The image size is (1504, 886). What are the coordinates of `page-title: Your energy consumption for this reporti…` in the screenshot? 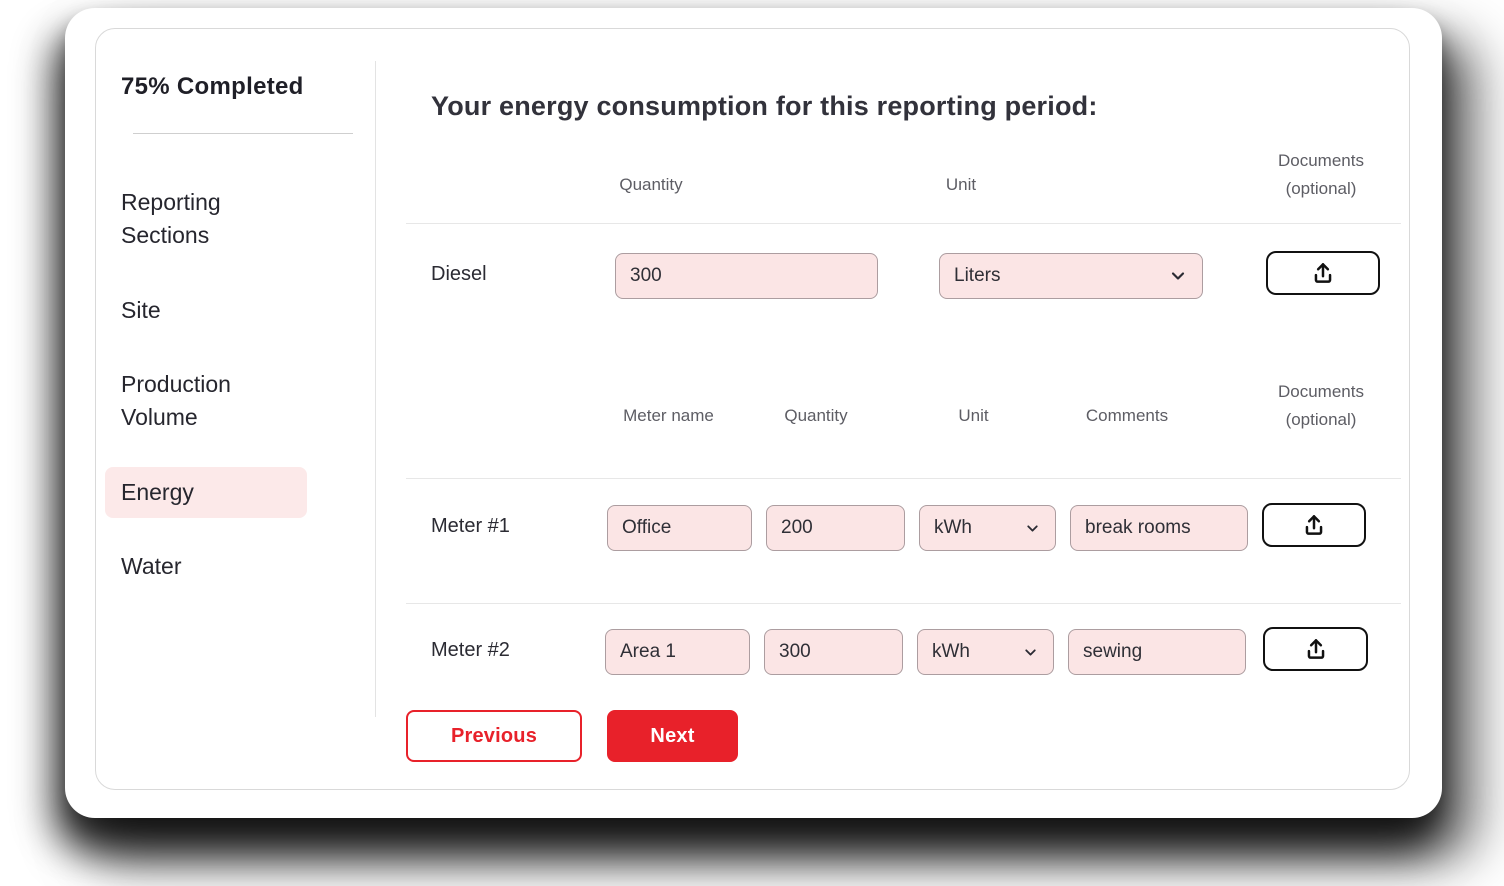 It's located at (764, 106).